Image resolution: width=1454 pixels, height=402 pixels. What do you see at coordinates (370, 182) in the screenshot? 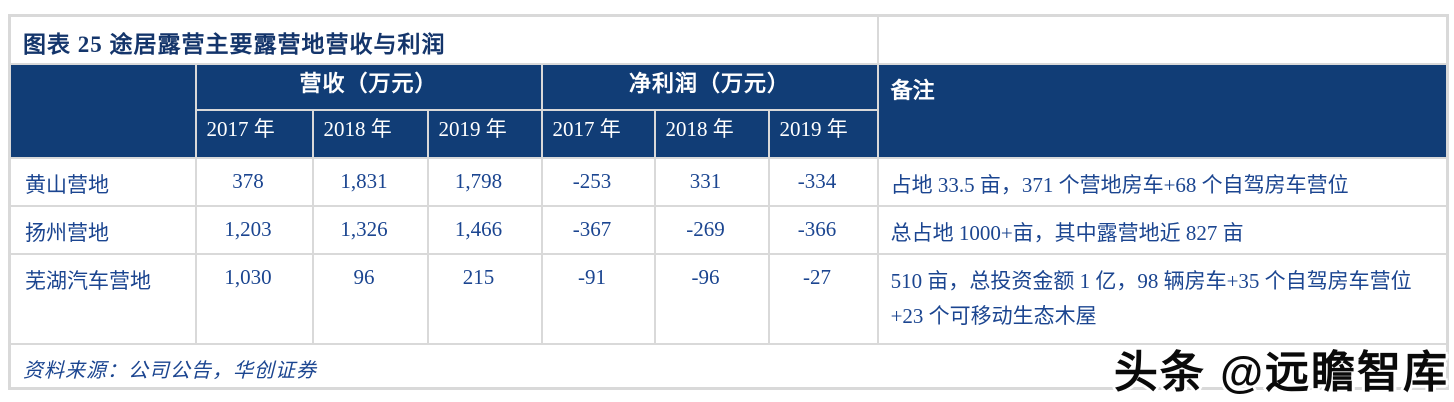
I see `revenue-2018-value: 1,831` at bounding box center [370, 182].